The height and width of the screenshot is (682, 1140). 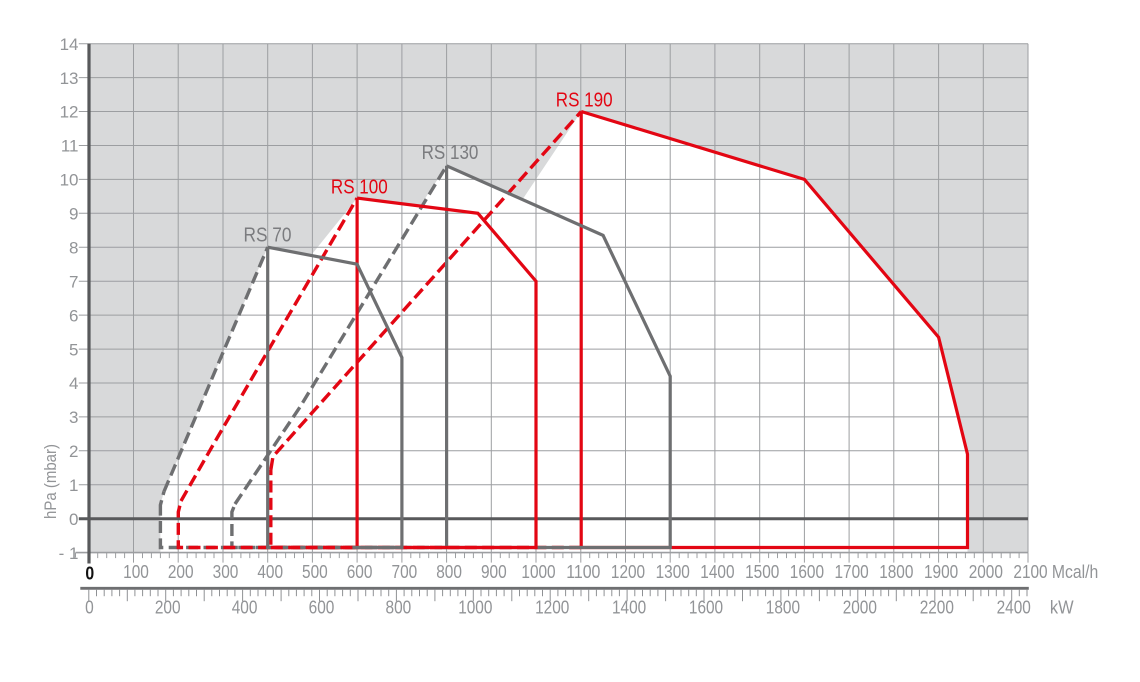 What do you see at coordinates (226, 572) in the screenshot?
I see `svg-text: 300` at bounding box center [226, 572].